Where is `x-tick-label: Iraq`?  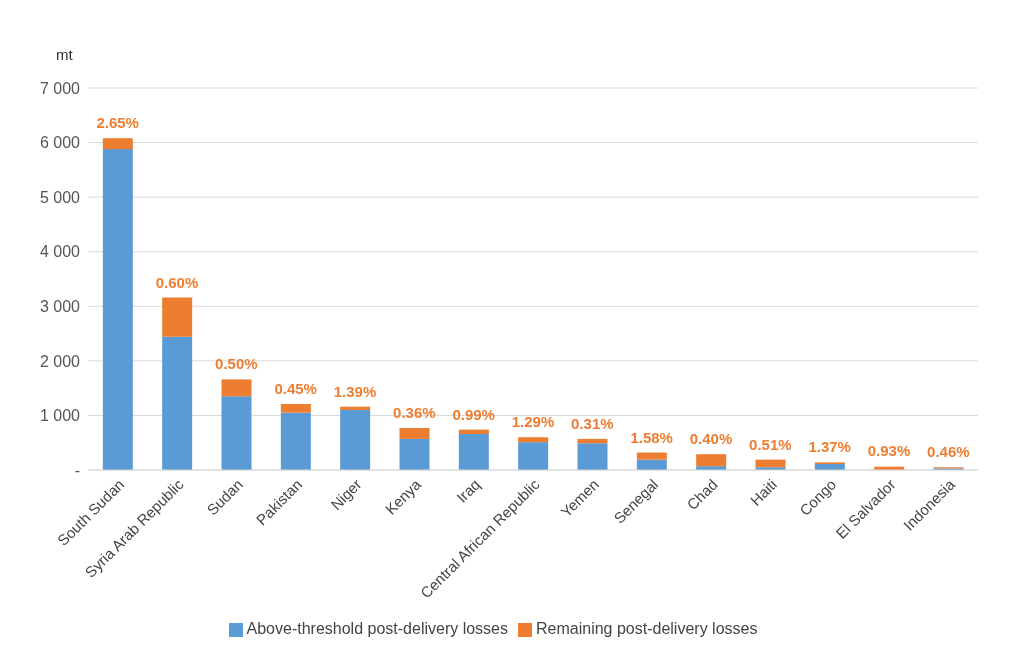
x-tick-label: Iraq is located at coordinates (468, 490).